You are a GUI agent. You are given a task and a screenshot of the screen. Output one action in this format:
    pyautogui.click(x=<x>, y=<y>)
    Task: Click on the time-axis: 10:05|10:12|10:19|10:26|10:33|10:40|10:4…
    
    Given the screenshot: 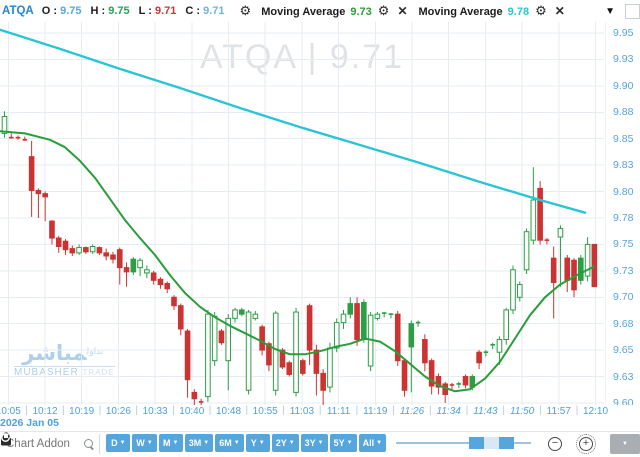 What is the action you would take?
    pyautogui.click(x=320, y=411)
    